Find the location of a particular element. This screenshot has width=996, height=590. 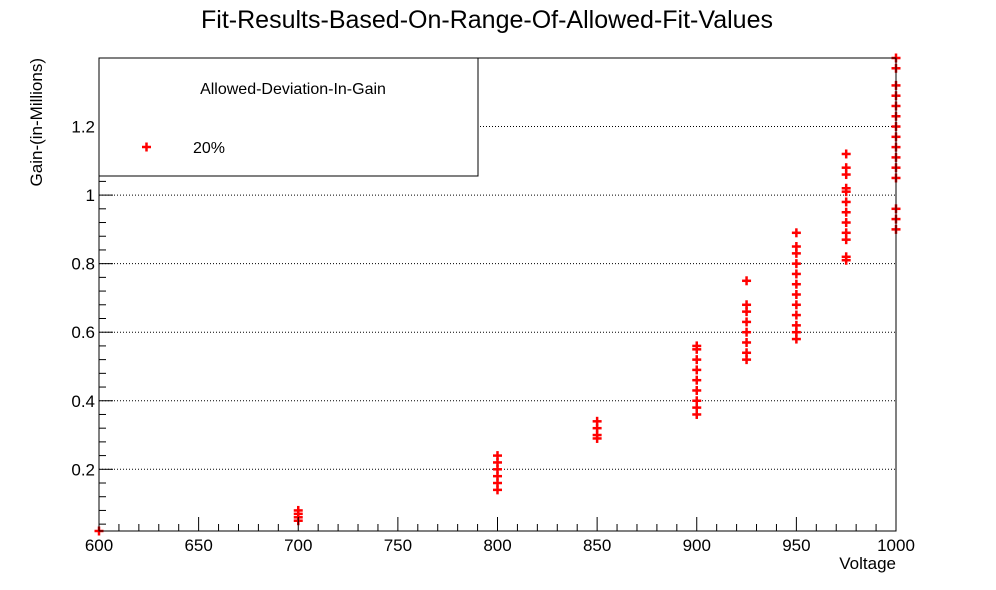

y-tick-label: 0.6 is located at coordinates (83, 332).